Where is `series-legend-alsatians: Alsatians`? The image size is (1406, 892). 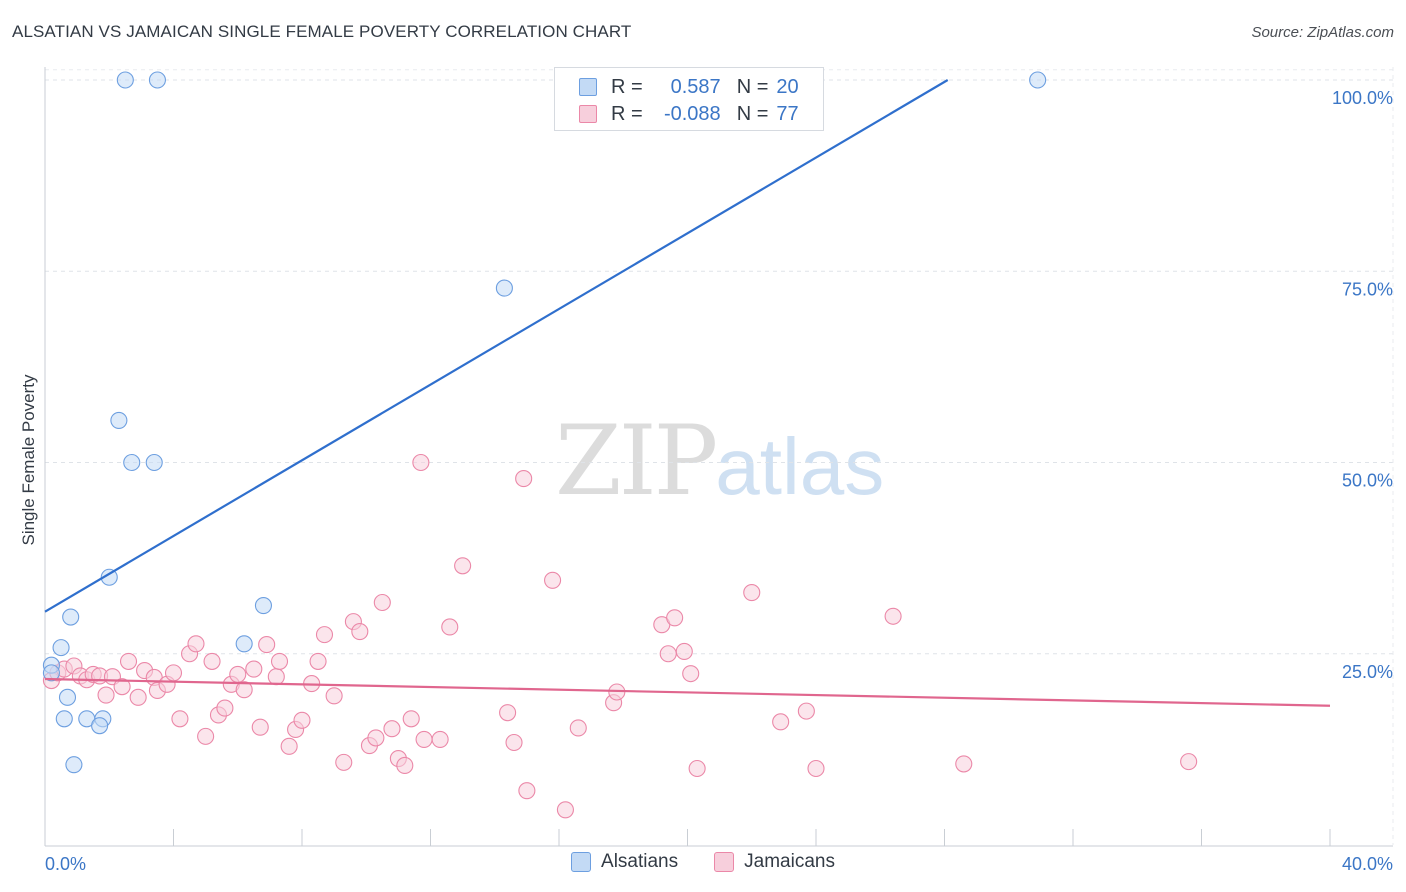
series-legend-alsatians: Alsatians is located at coordinates (624, 862).